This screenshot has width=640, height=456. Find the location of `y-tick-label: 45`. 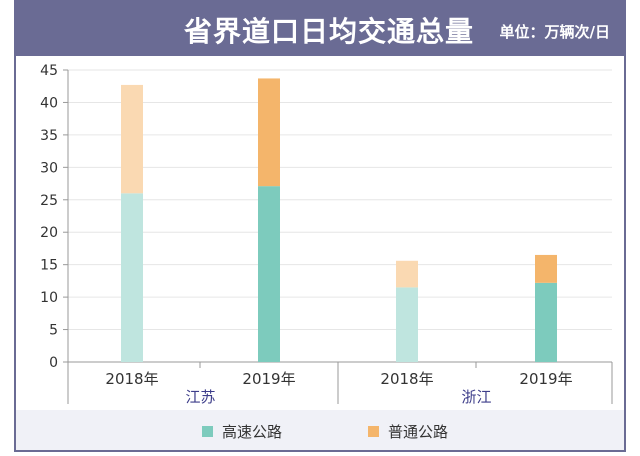

y-tick-label: 45 is located at coordinates (49, 71).